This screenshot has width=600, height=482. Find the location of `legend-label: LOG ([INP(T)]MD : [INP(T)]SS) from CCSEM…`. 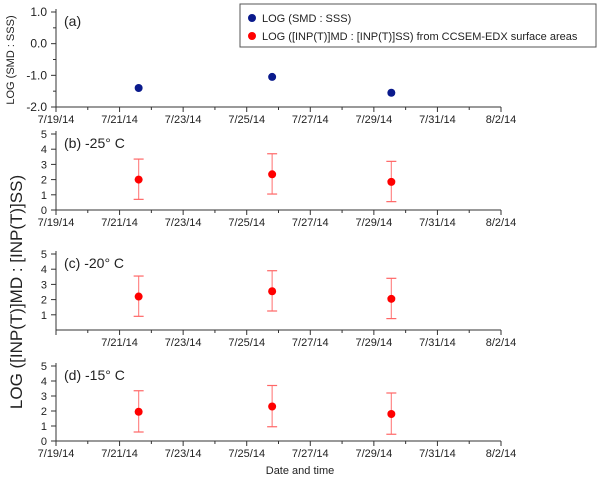

legend-label: LOG ([INP(T)]MD : [INP(T)]SS) from CCSEM… is located at coordinates (420, 37).